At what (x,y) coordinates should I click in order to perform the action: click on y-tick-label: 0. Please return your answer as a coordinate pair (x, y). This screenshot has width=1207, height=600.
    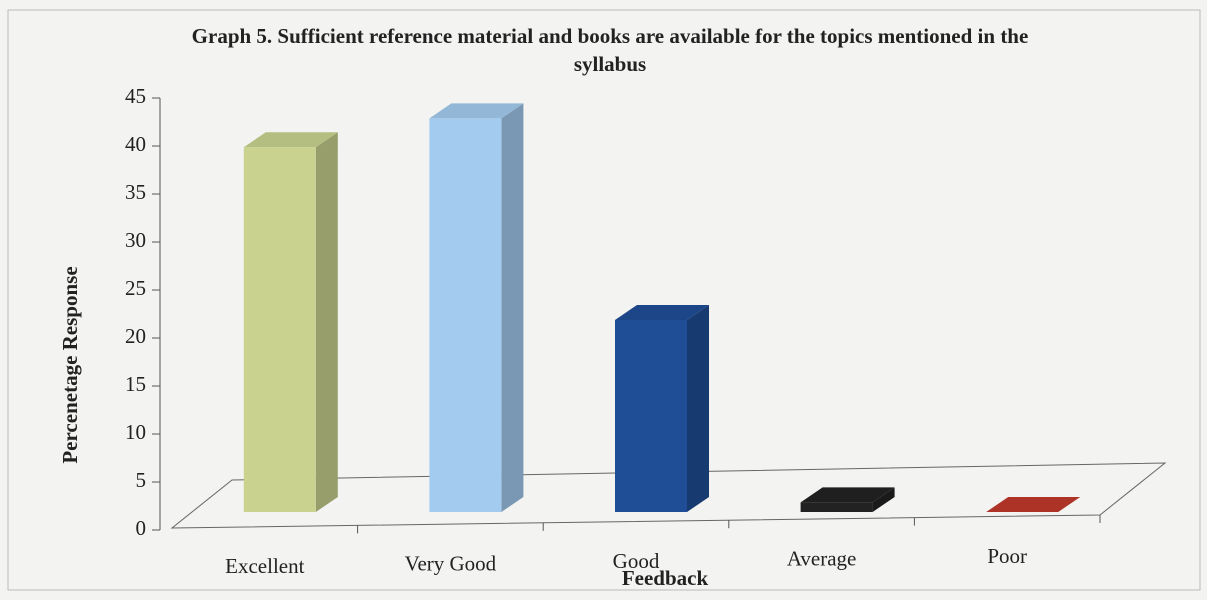
    Looking at the image, I should click on (141, 528).